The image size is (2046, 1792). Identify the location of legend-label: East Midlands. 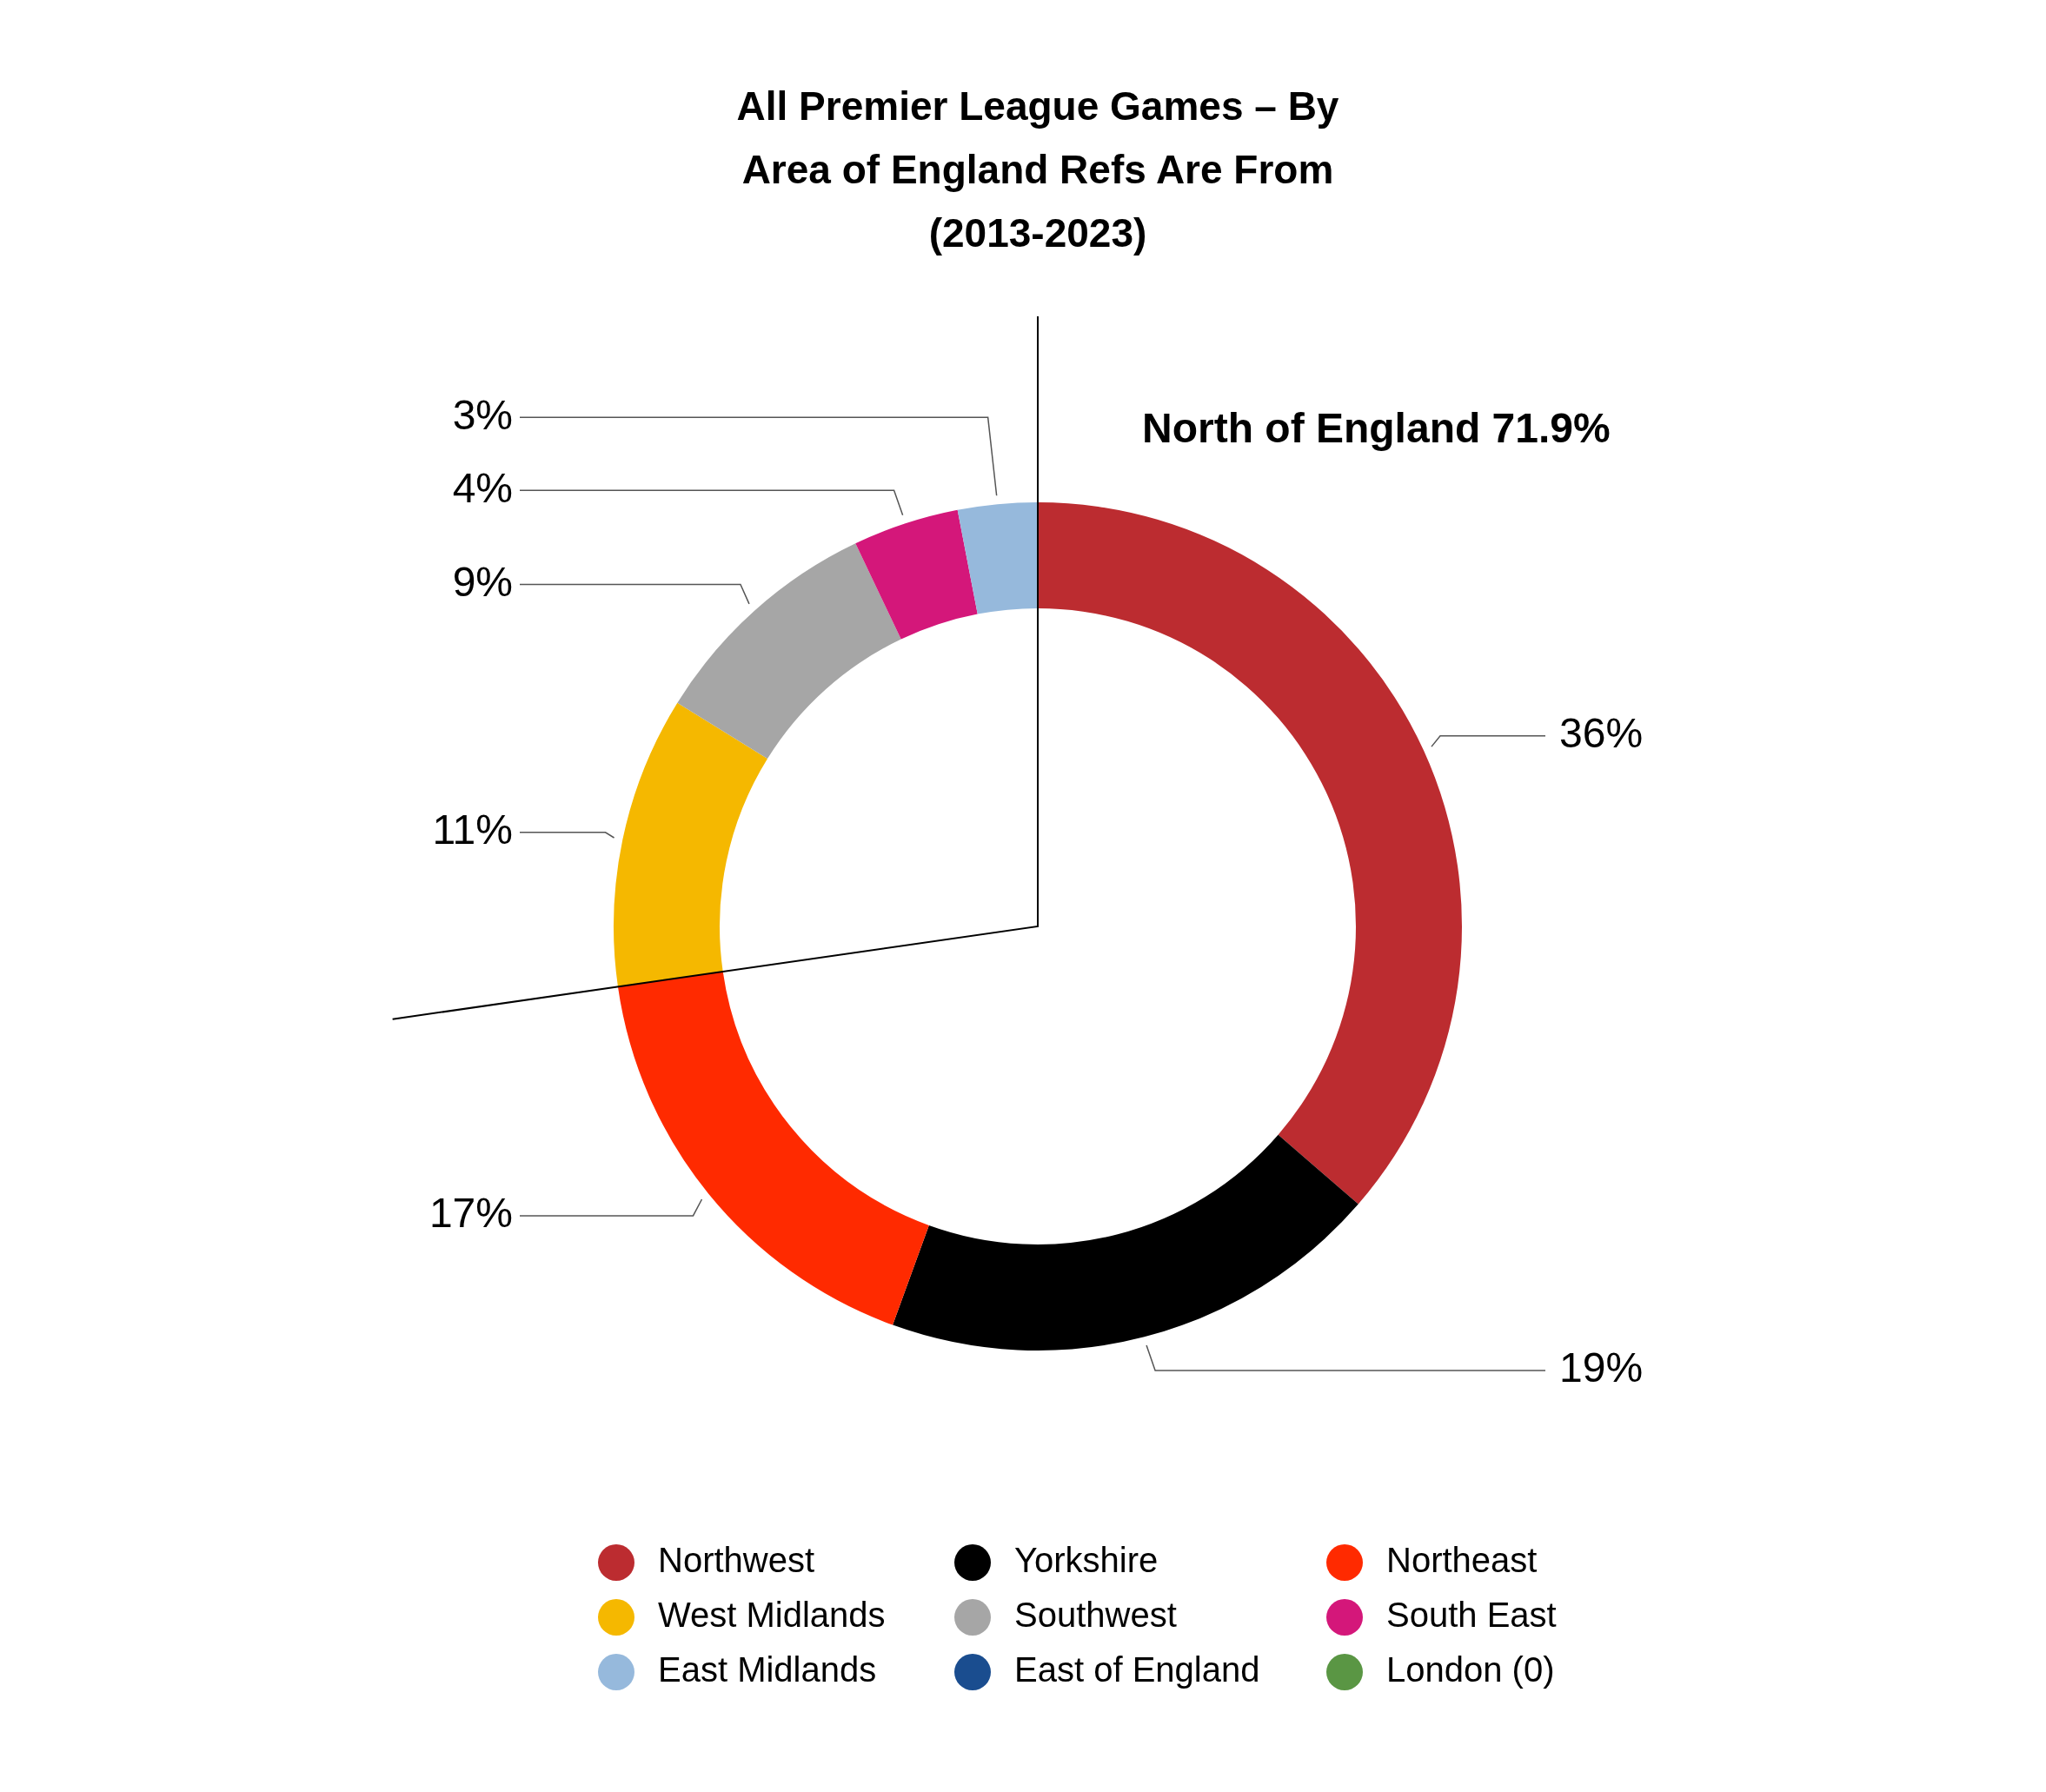
(767, 1669).